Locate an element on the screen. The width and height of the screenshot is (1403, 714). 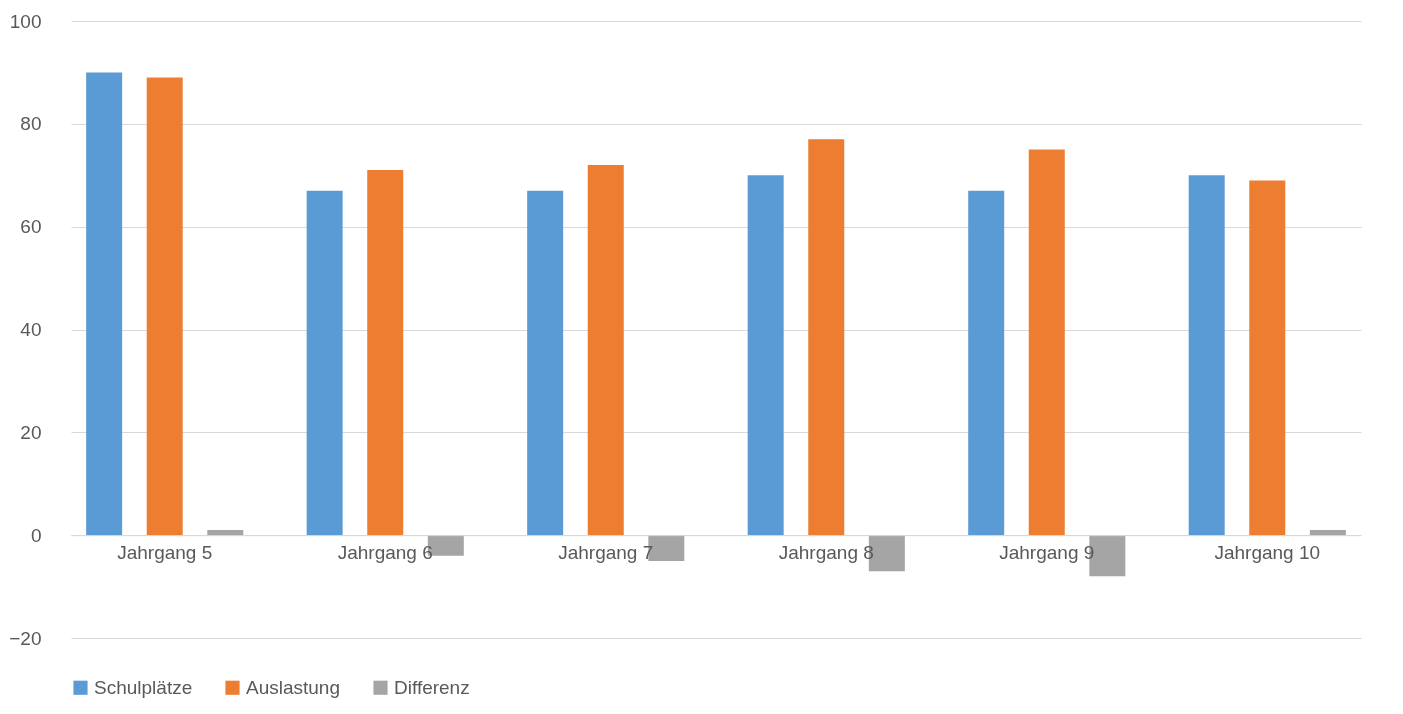
y-tick-label: 100 is located at coordinates (25, 21).